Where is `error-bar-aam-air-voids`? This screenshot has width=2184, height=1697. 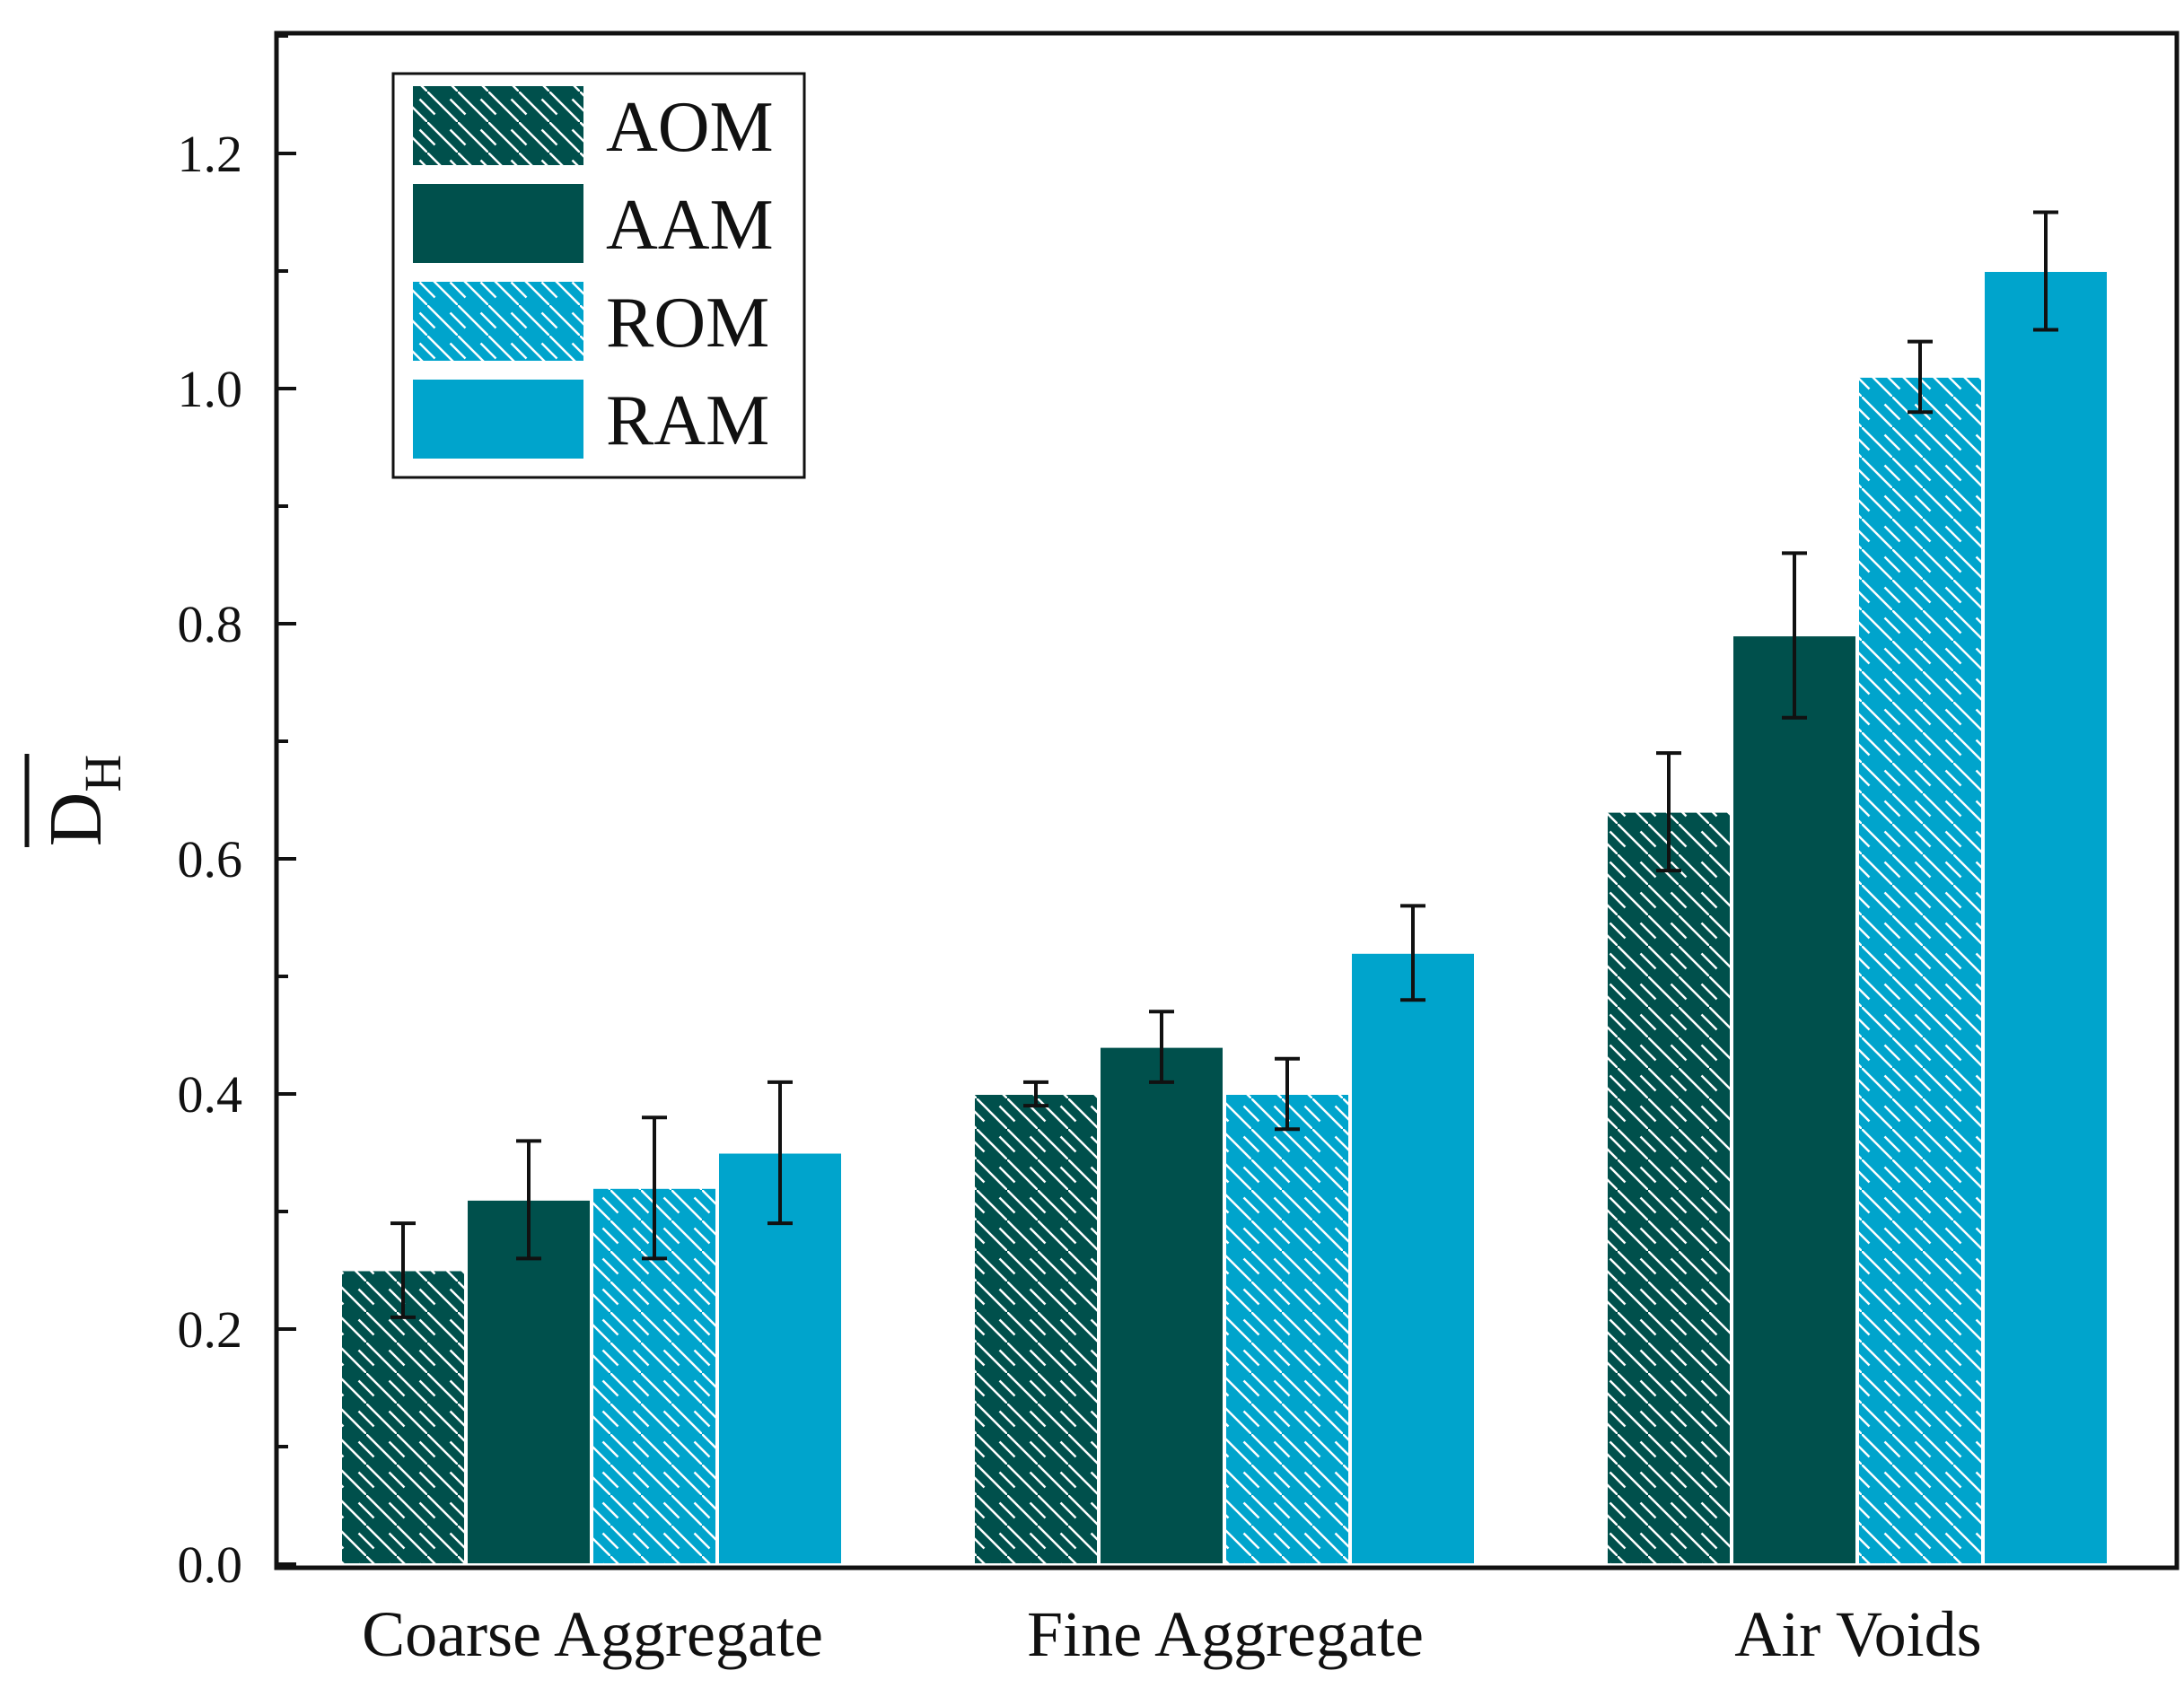 error-bar-aam-air-voids is located at coordinates (1794, 635).